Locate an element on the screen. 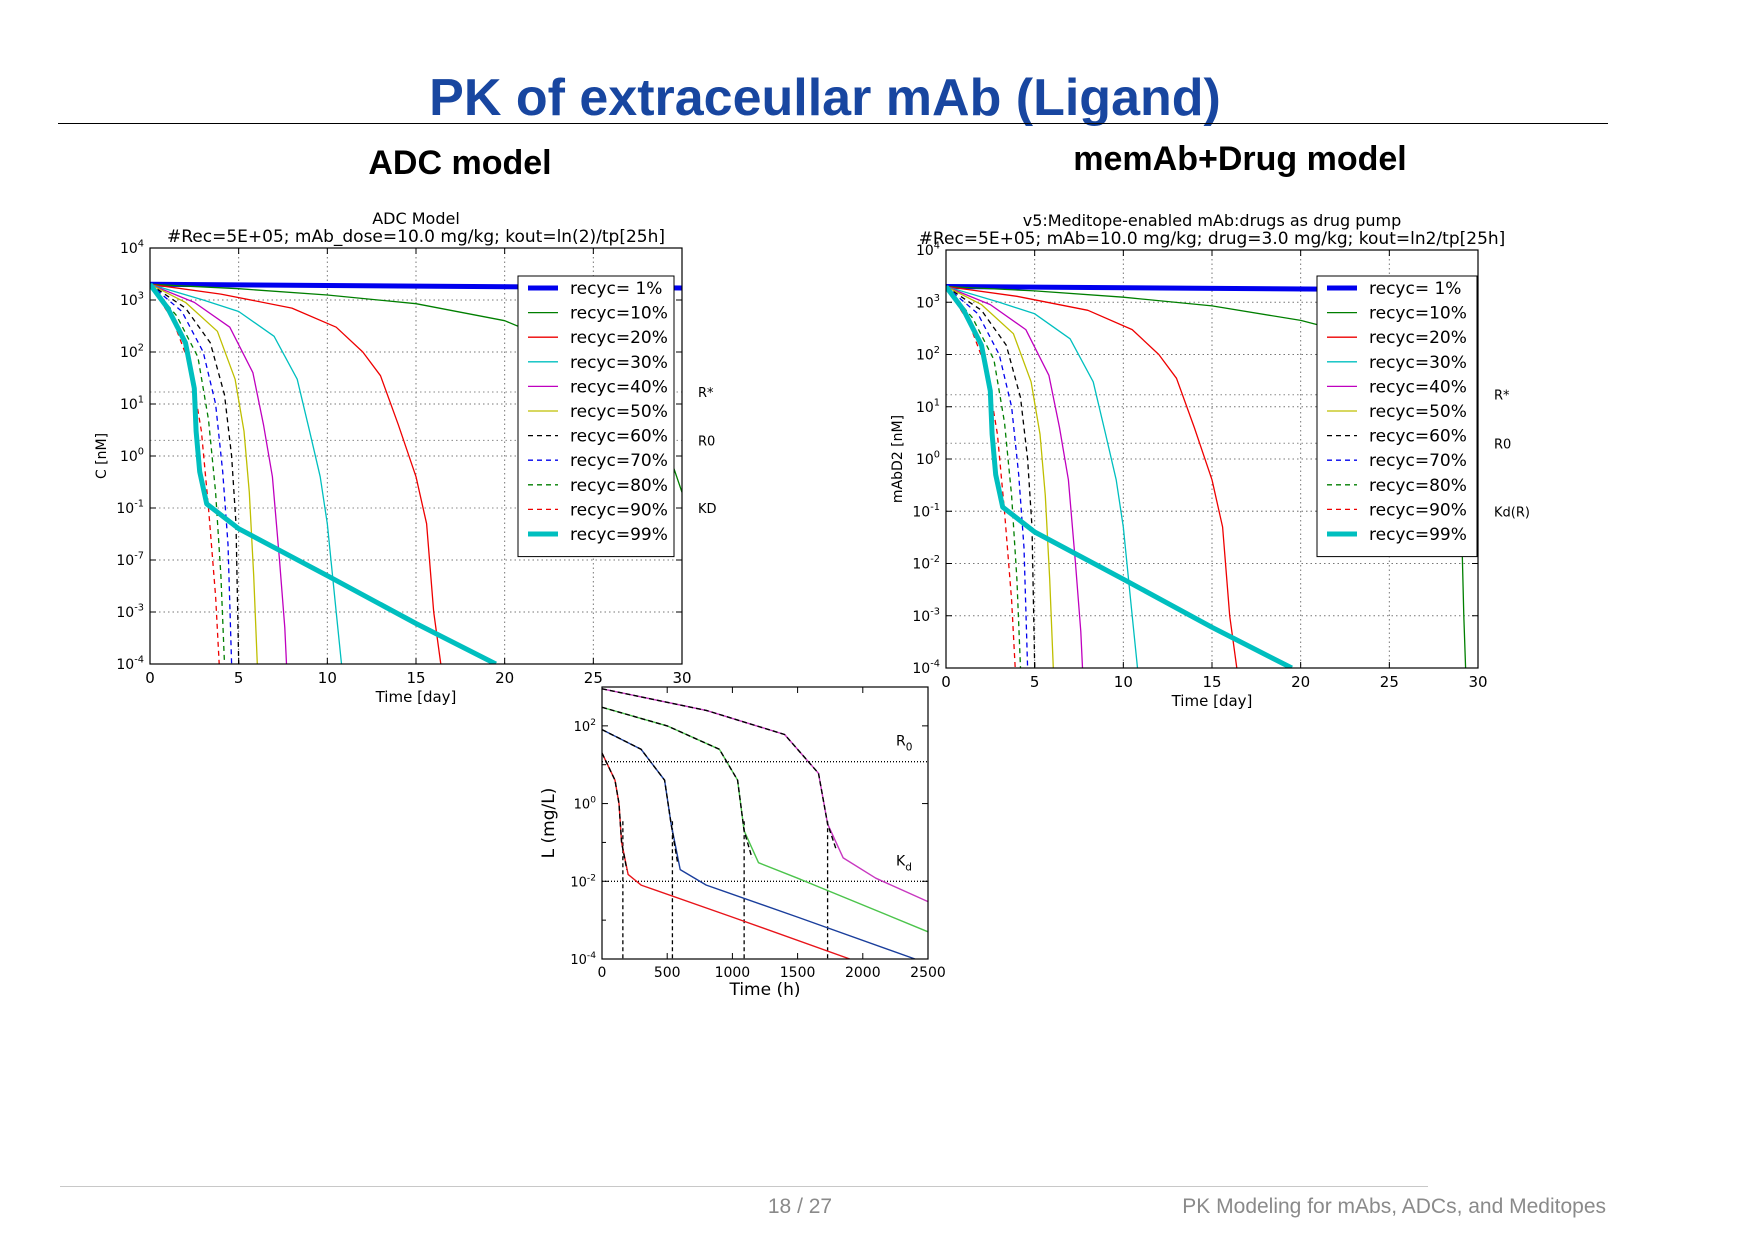 Image resolution: width=1754 pixels, height=1240 pixels. slide-title: PK of extraceullar mAb (Ligand) is located at coordinates (825, 98).